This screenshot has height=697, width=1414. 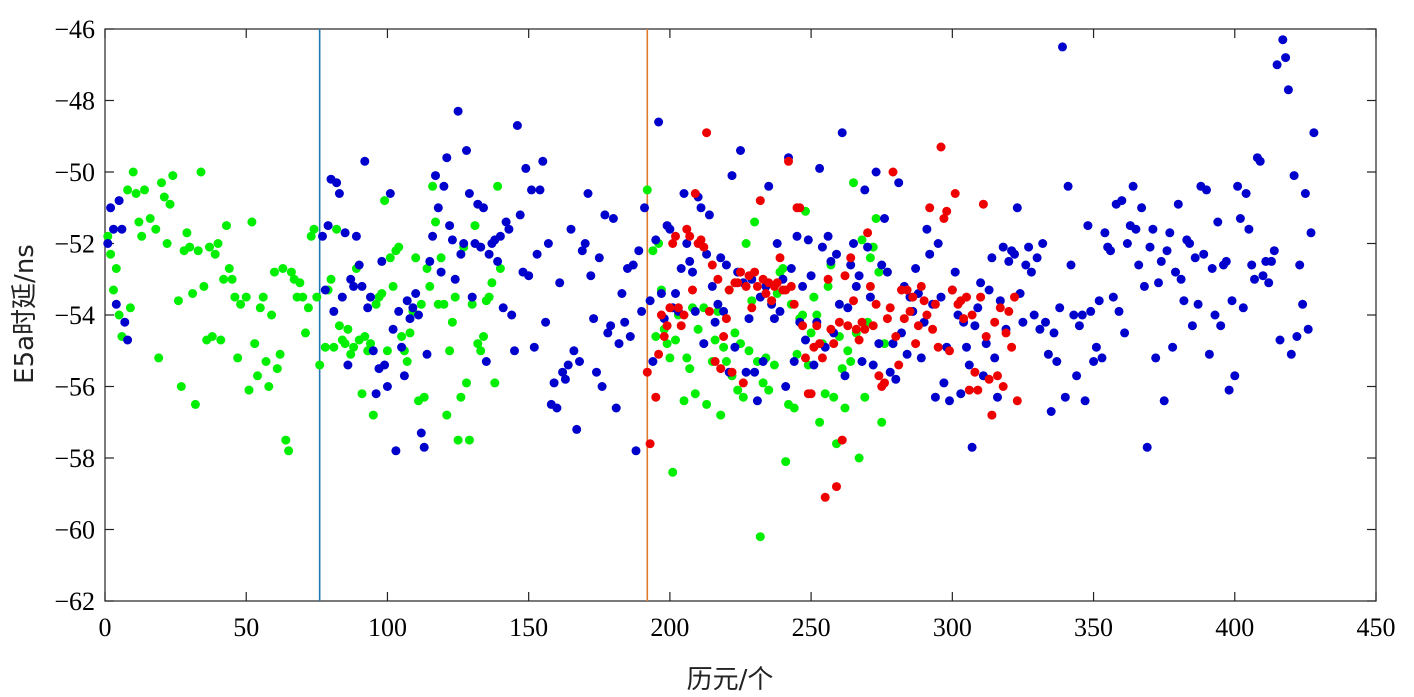 I want to click on x-tick-label: 400, so click(x=1234, y=627).